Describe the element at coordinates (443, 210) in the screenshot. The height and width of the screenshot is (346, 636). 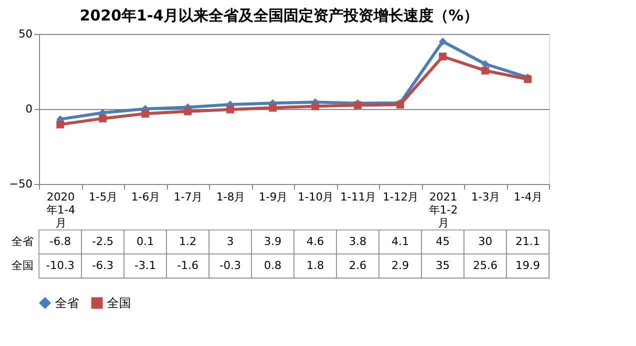
I see `x-tick-label: 2021年1-2月` at that location.